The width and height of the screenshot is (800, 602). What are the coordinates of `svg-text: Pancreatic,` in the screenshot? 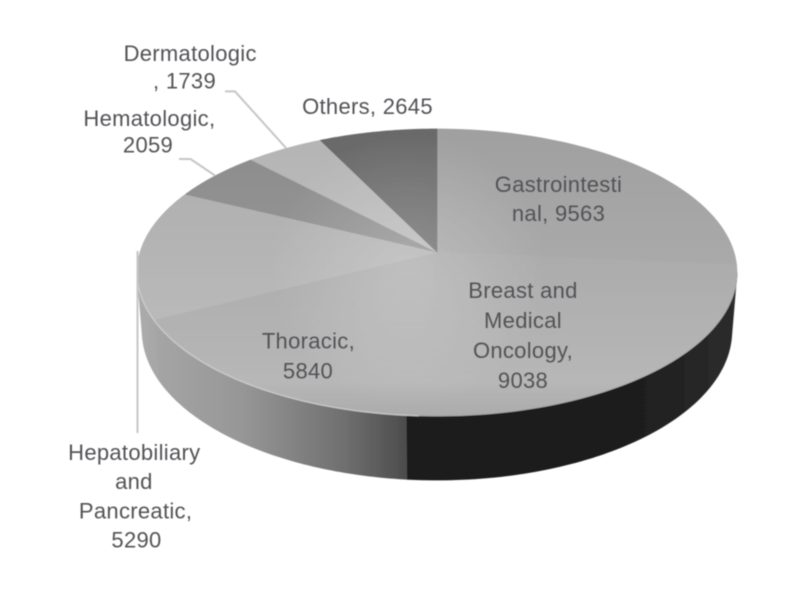 It's located at (135, 511).